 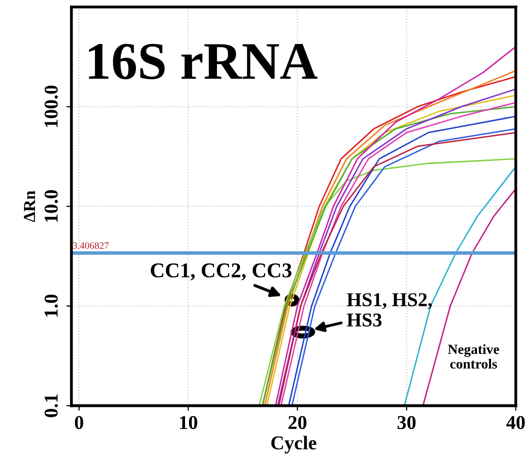 What do you see at coordinates (51, 206) in the screenshot?
I see `y-tick-label: 10.0` at bounding box center [51, 206].